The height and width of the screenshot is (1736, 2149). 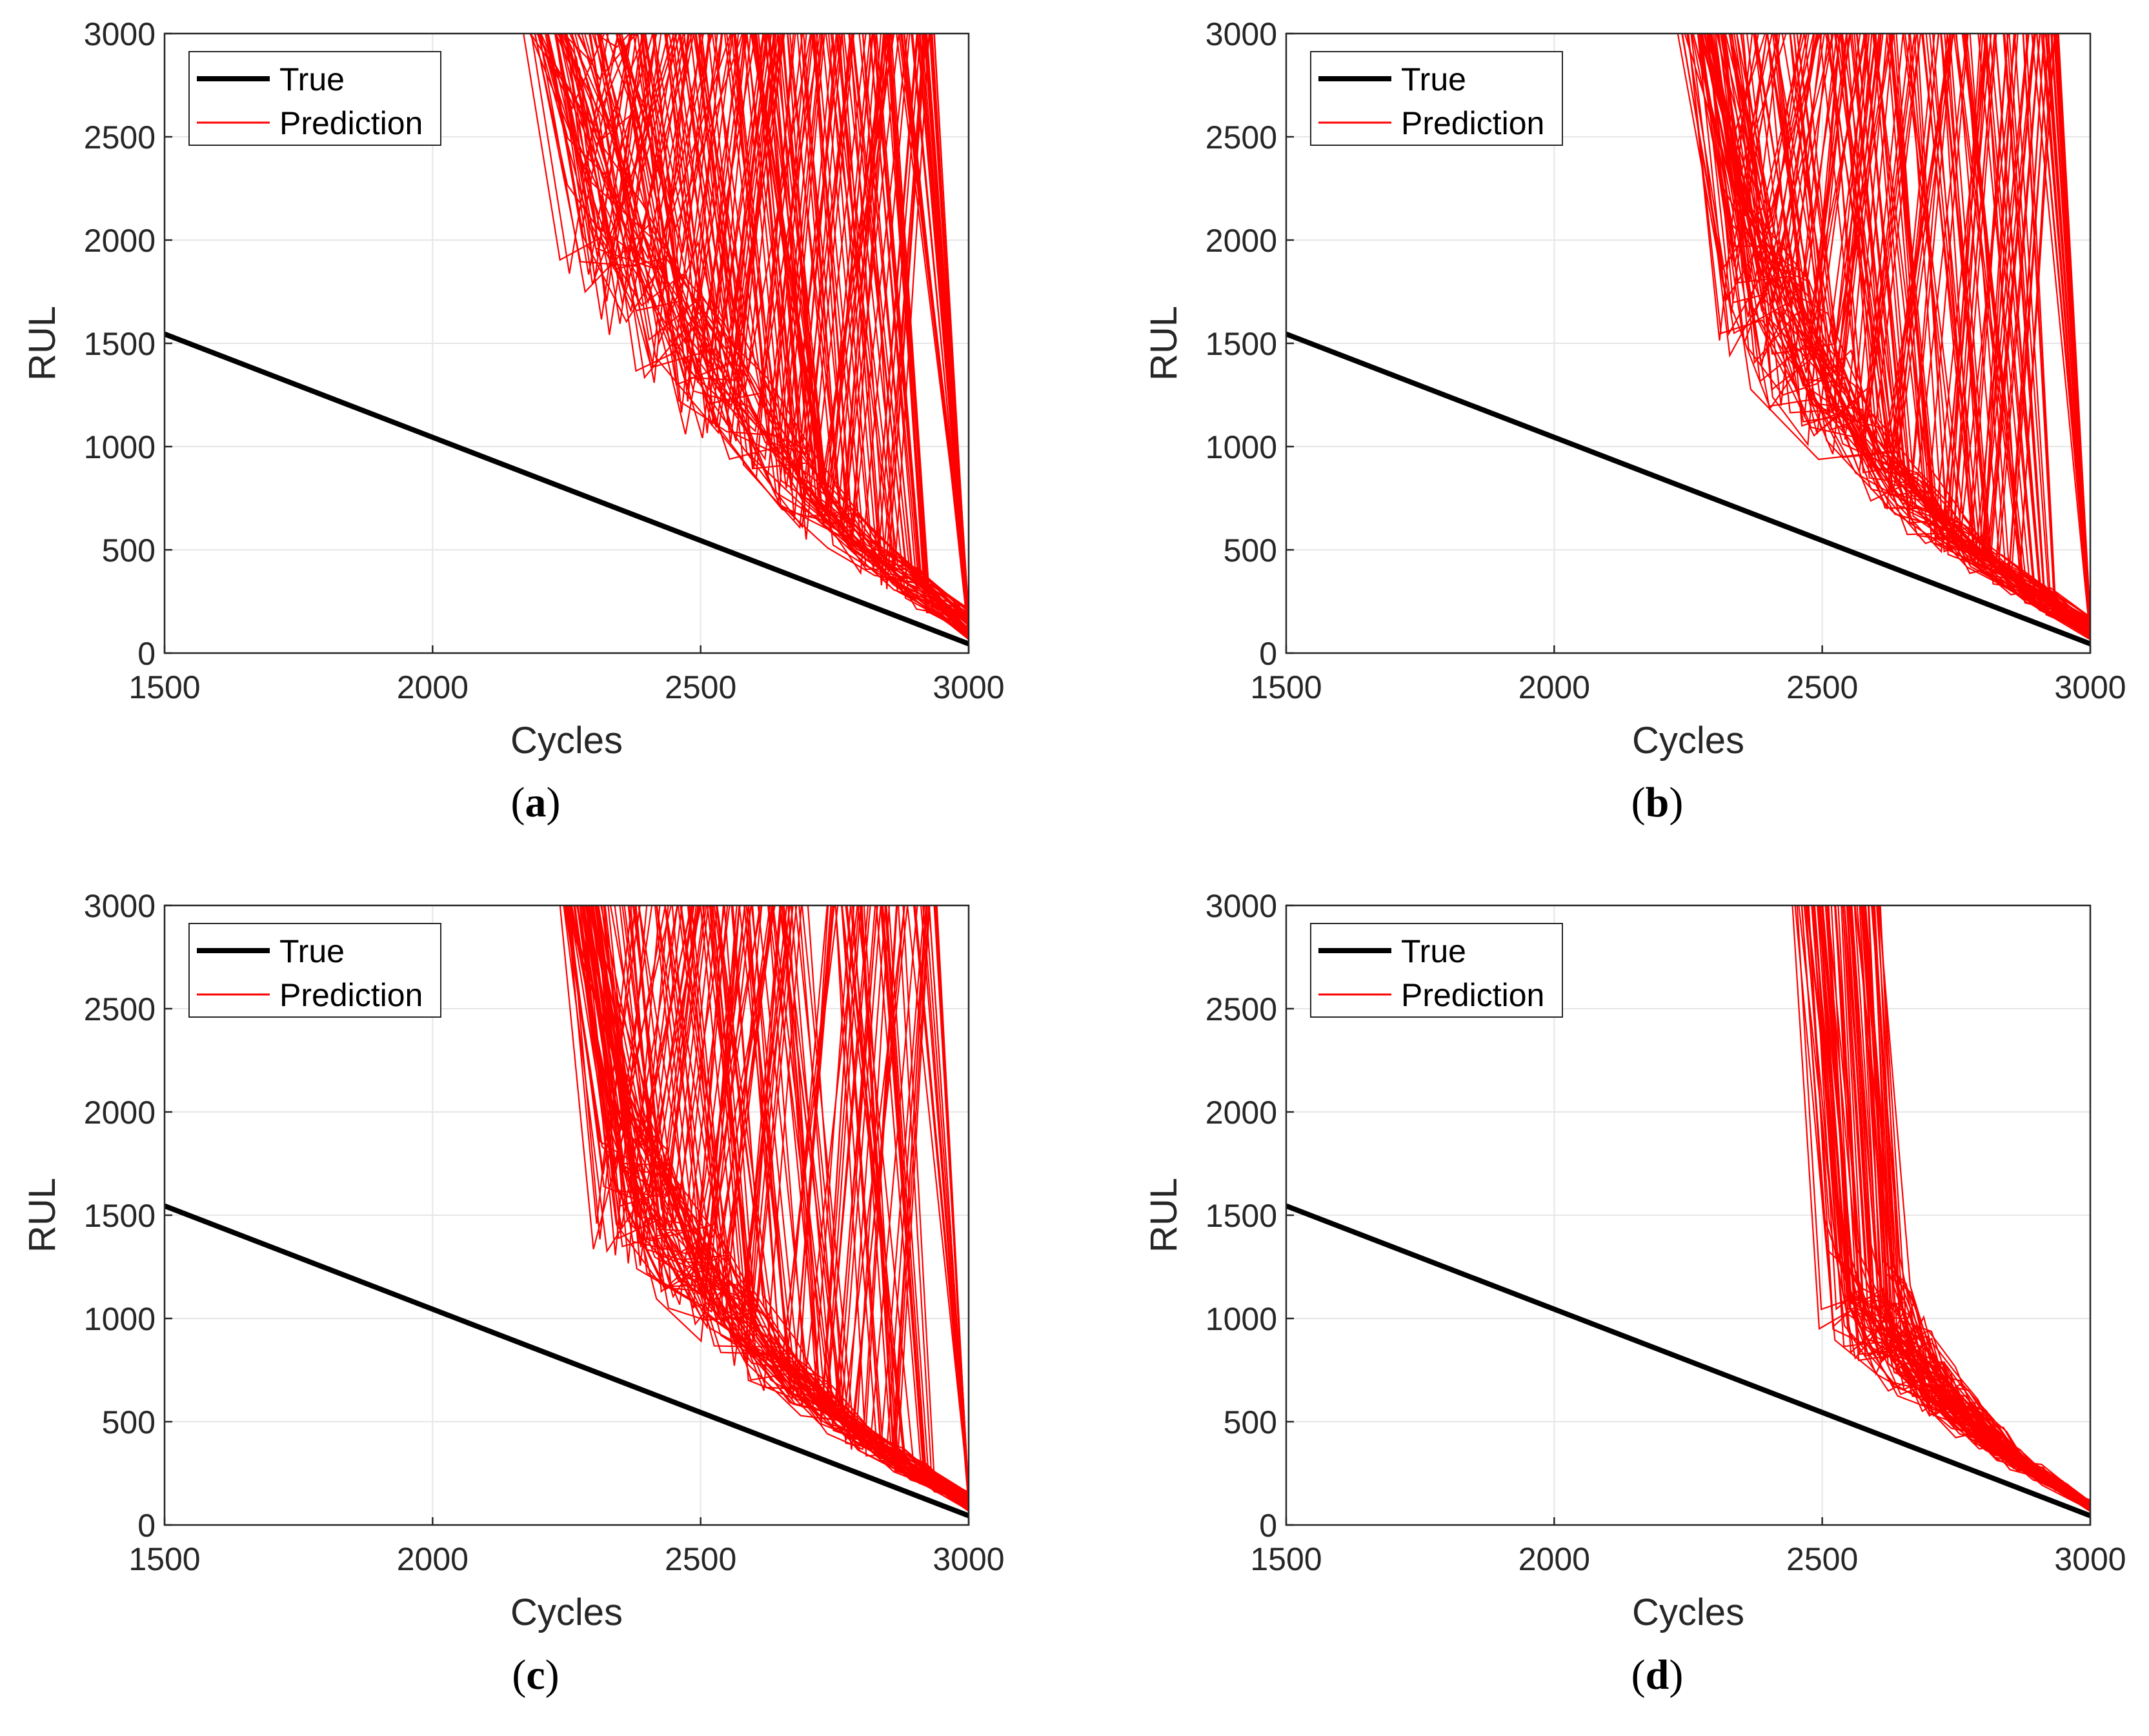 I want to click on panel-caption: (d), so click(x=1657, y=1675).